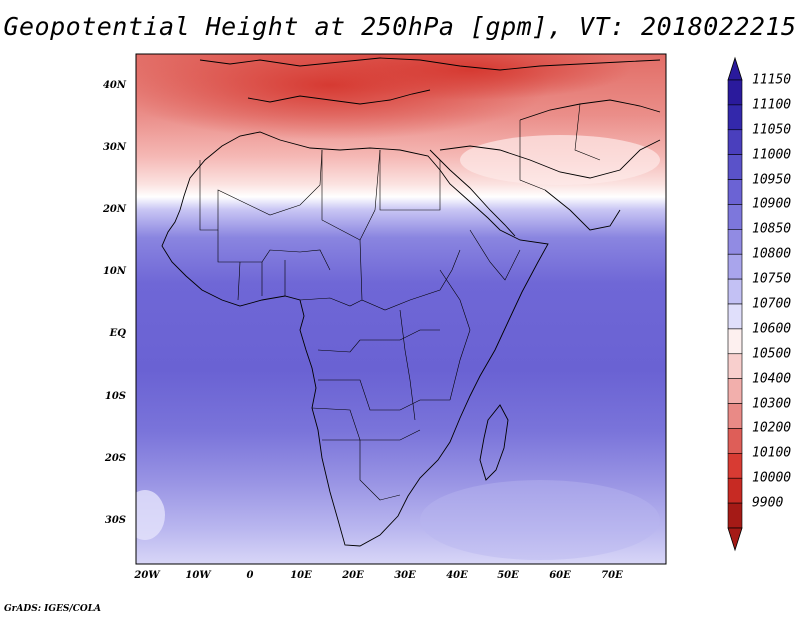 The height and width of the screenshot is (618, 800). Describe the element at coordinates (772, 80) in the screenshot. I see `colorbar-level-label: 11150` at that location.